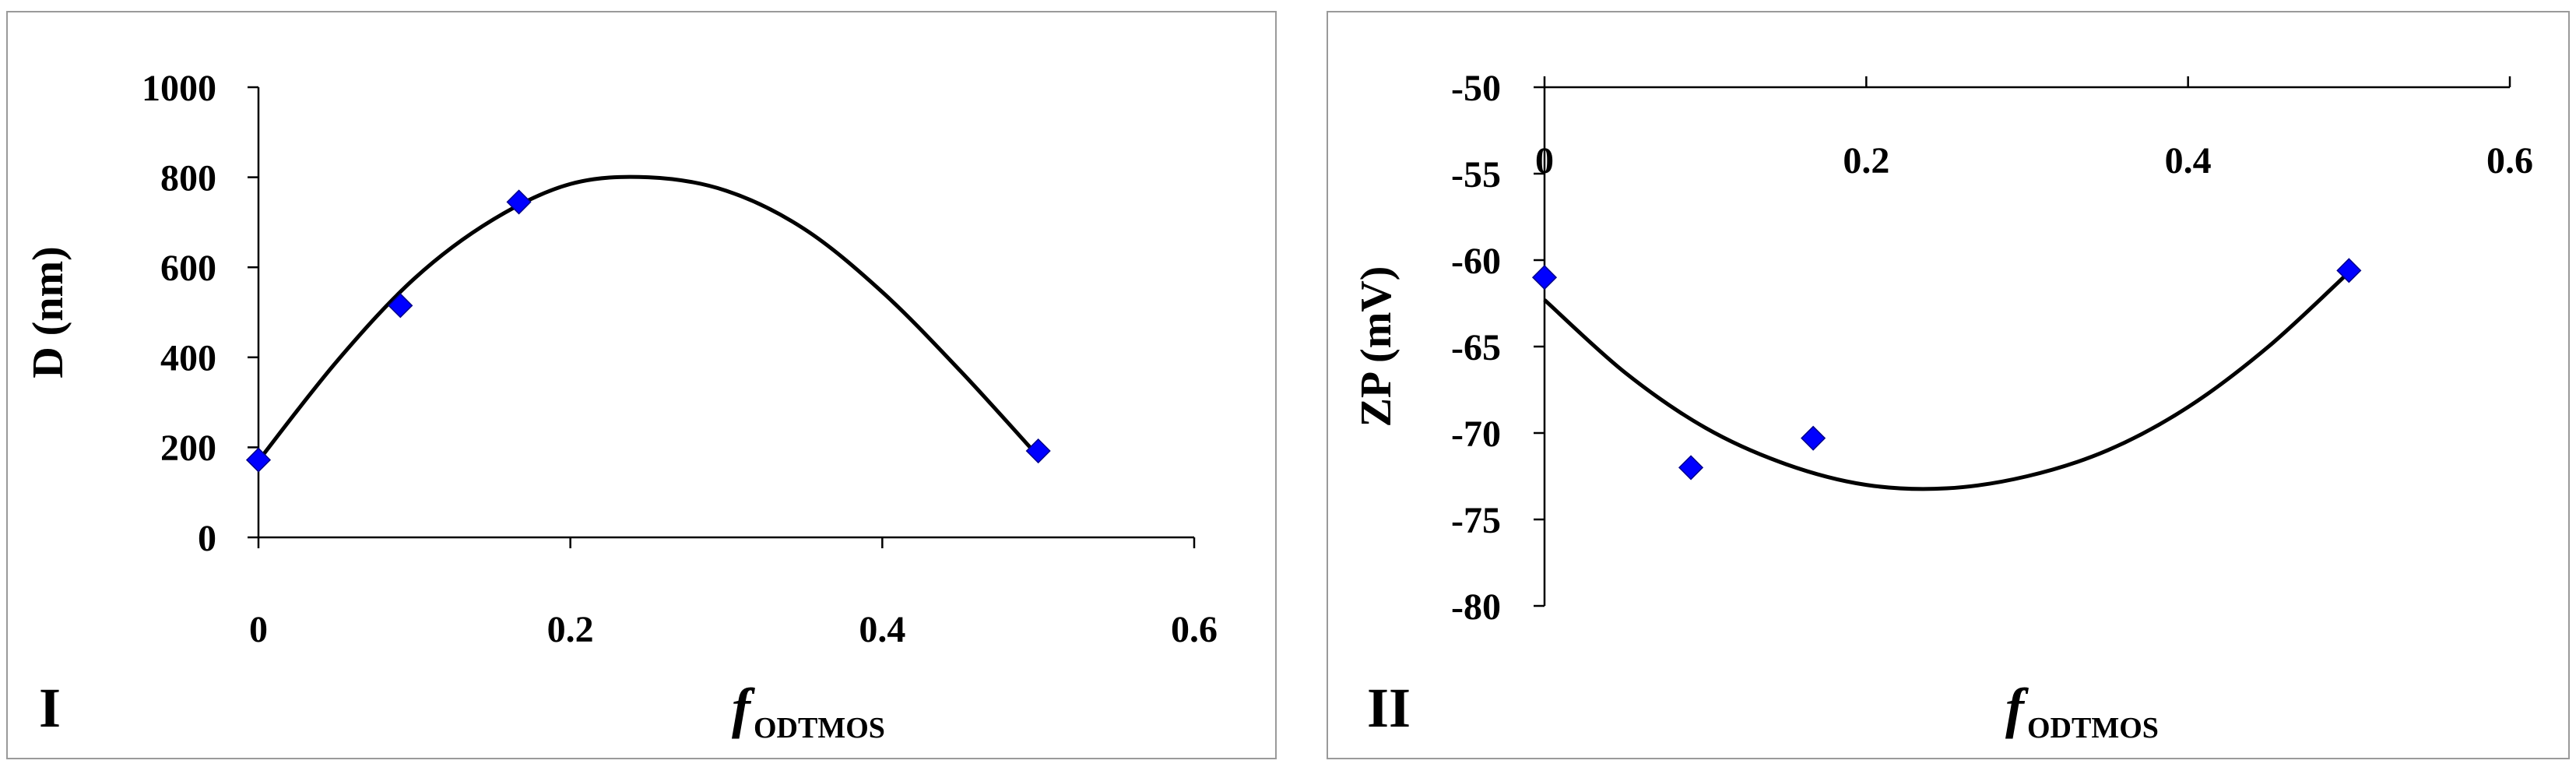  I want to click on chart-i-x-axis-label-main: f, so click(743, 708).